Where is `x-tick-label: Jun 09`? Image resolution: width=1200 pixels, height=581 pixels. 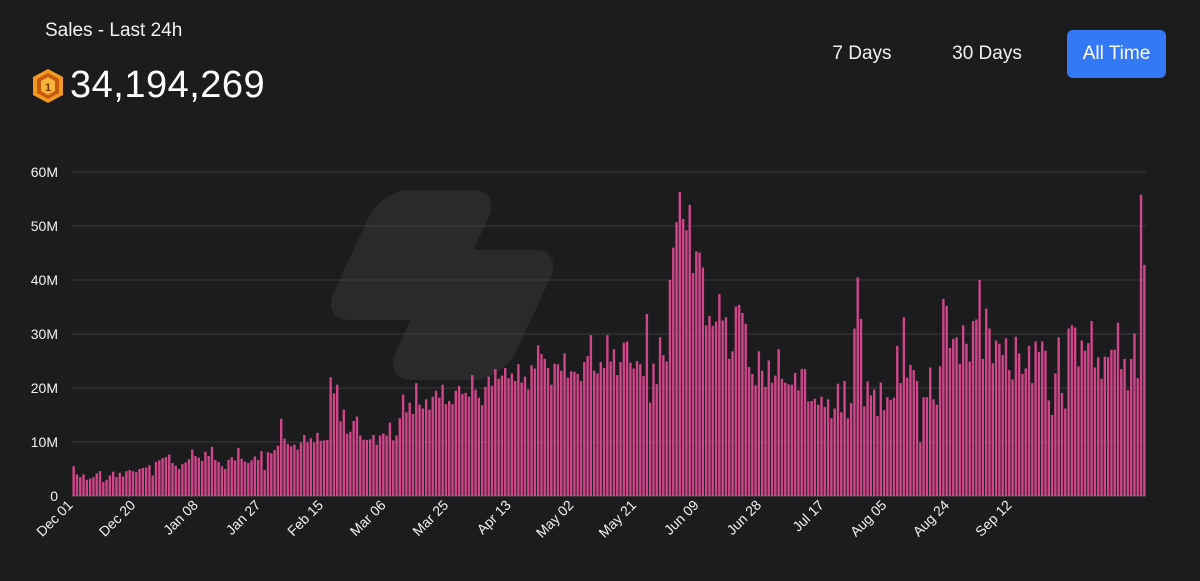 x-tick-label: Jun 09 is located at coordinates (681, 517).